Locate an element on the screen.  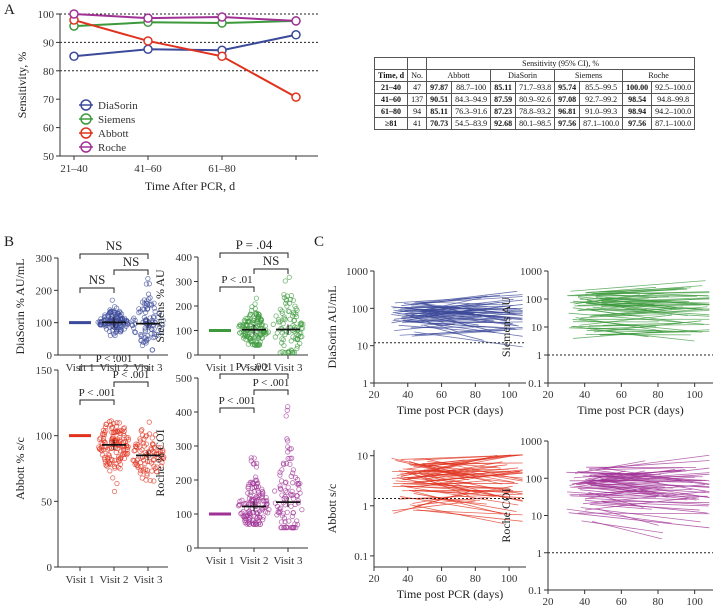
y-tick-label: 60 is located at coordinates (49, 129).